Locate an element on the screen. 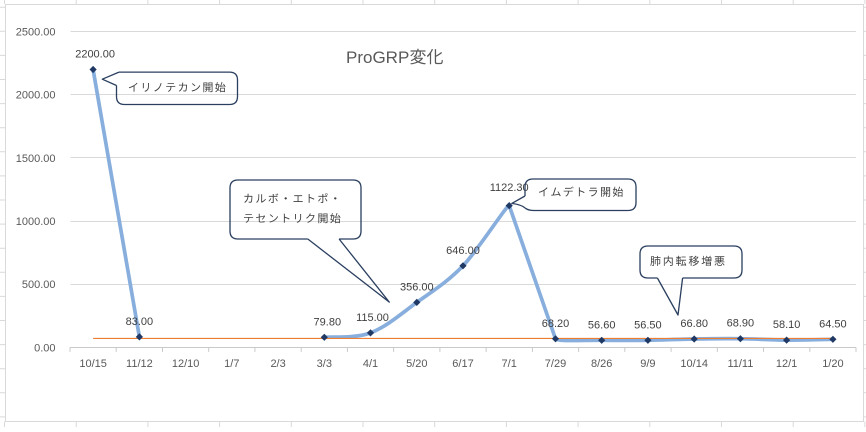  svg-text: 58.10 is located at coordinates (787, 325).